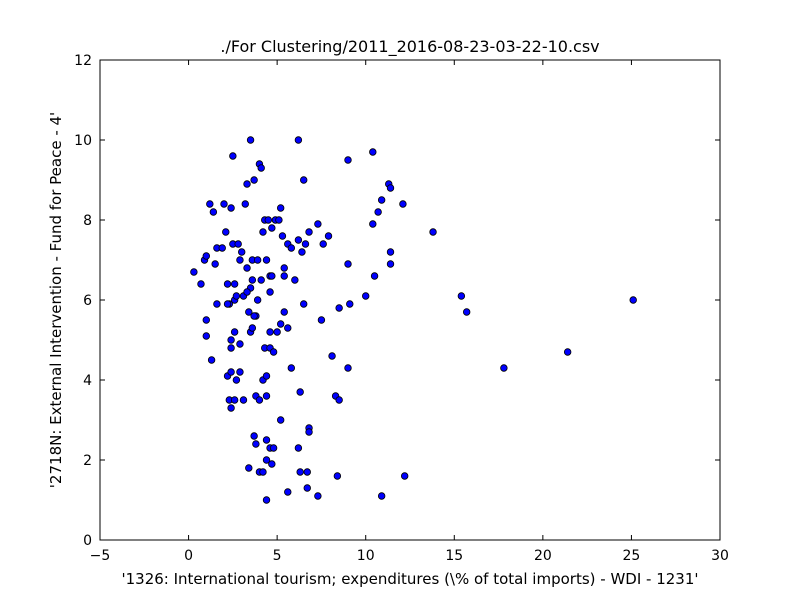 Image resolution: width=800 pixels, height=600 pixels. I want to click on x-tick-label: 15, so click(454, 556).